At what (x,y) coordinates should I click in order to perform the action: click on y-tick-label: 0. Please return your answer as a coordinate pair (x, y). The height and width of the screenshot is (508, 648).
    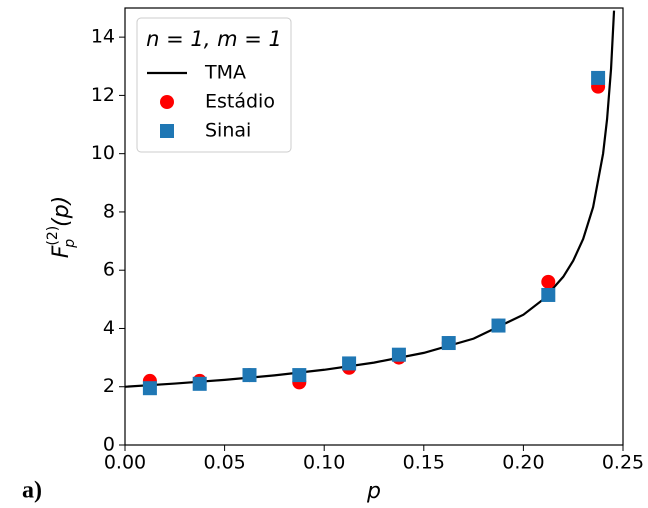
    Looking at the image, I should click on (109, 445).